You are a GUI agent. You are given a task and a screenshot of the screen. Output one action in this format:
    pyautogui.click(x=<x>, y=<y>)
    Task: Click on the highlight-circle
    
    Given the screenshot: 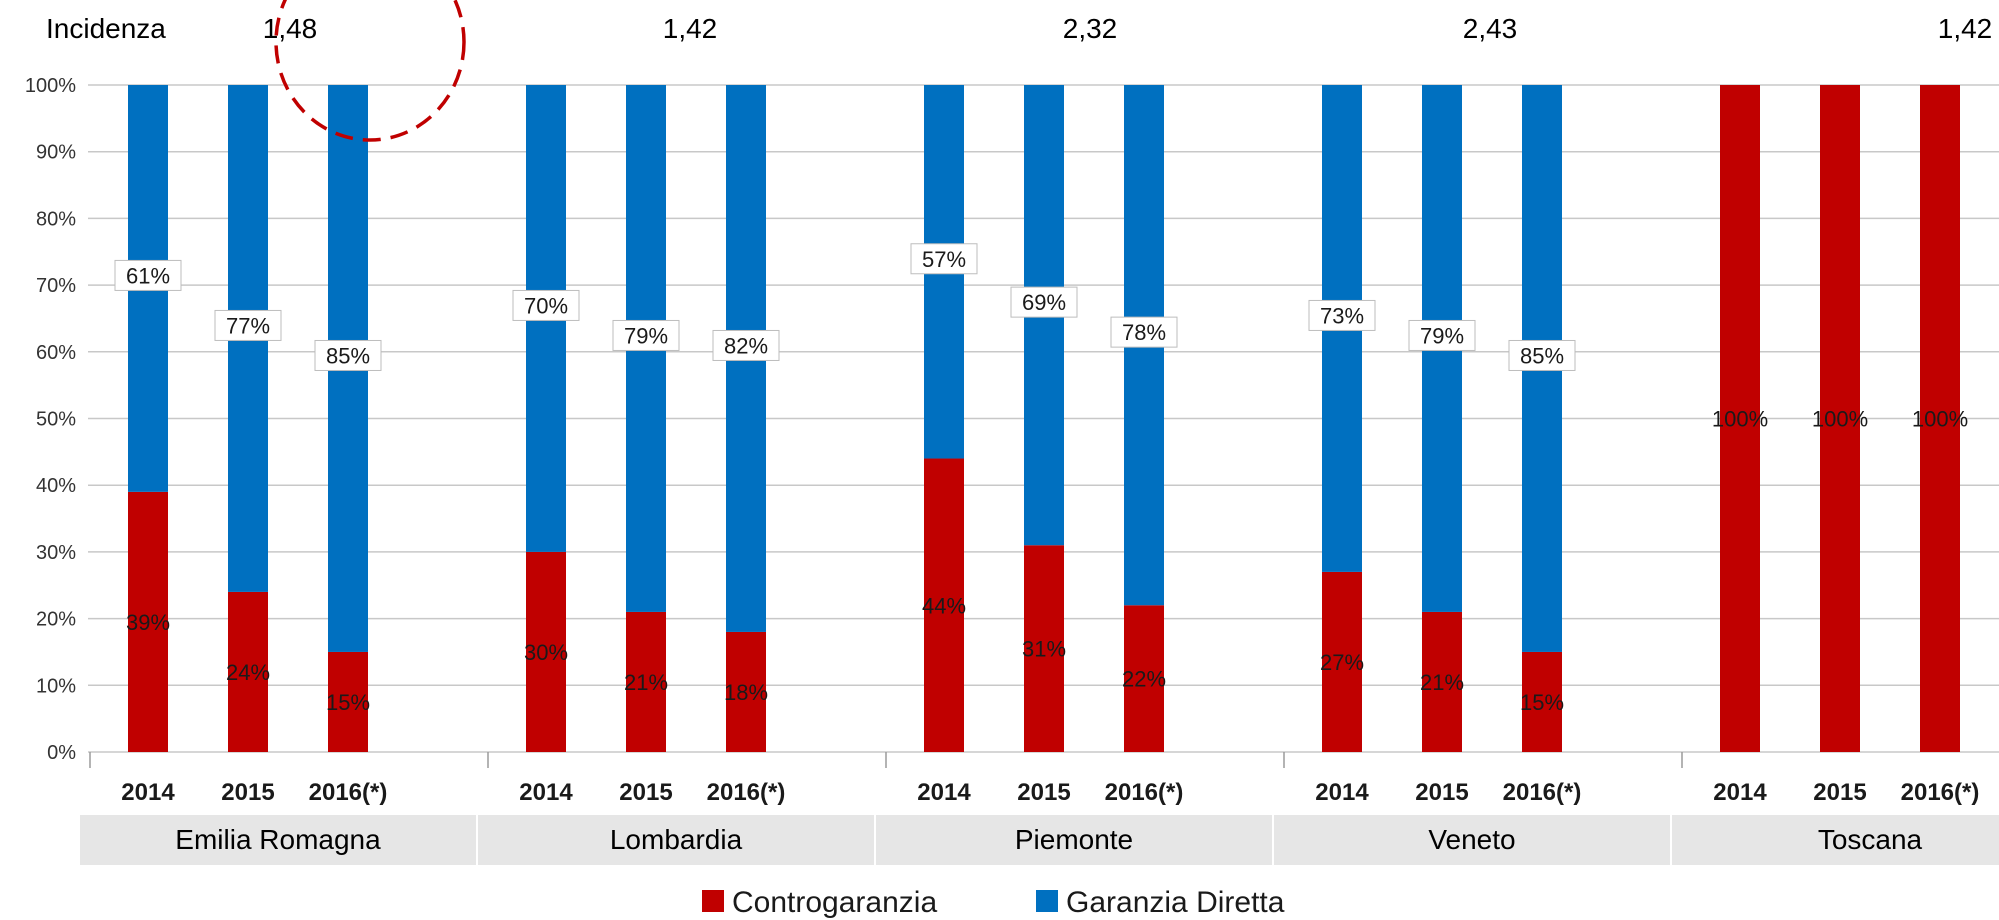 What is the action you would take?
    pyautogui.click(x=370, y=71)
    